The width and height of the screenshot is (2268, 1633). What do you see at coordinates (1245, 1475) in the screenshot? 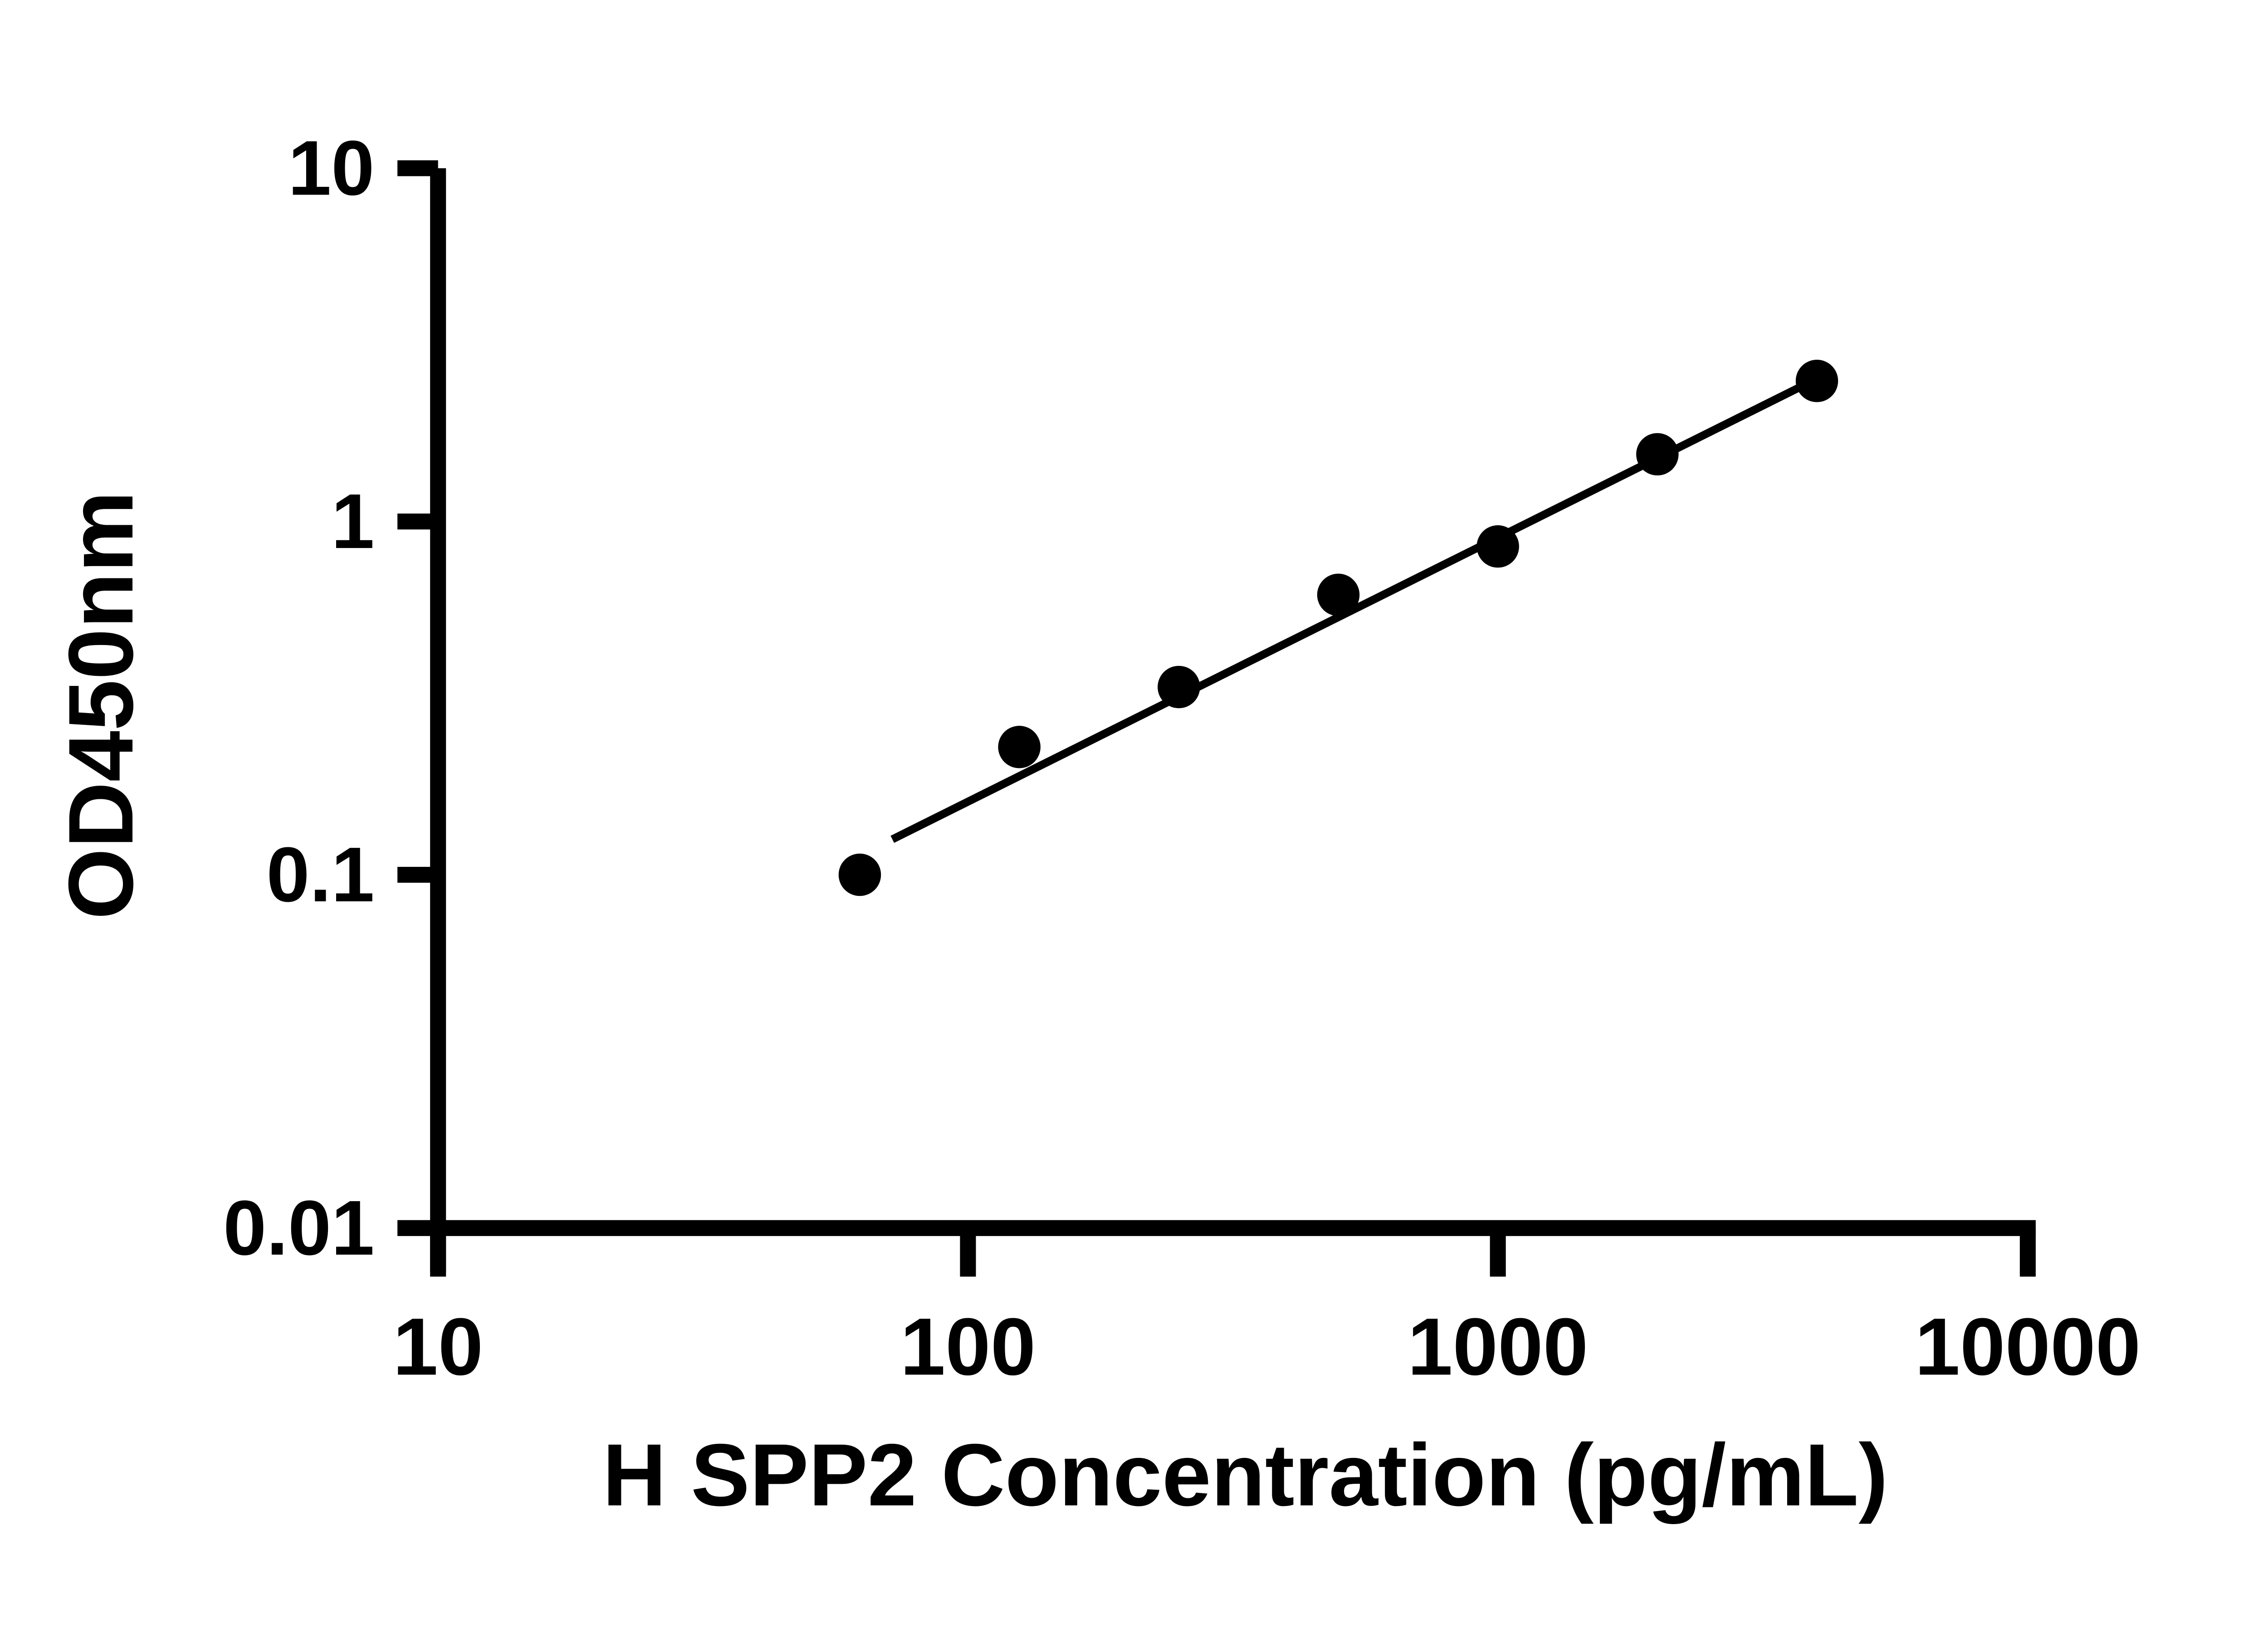
I see `x-axis-title: H SPP2 Concentration (pg/mL)` at bounding box center [1245, 1475].